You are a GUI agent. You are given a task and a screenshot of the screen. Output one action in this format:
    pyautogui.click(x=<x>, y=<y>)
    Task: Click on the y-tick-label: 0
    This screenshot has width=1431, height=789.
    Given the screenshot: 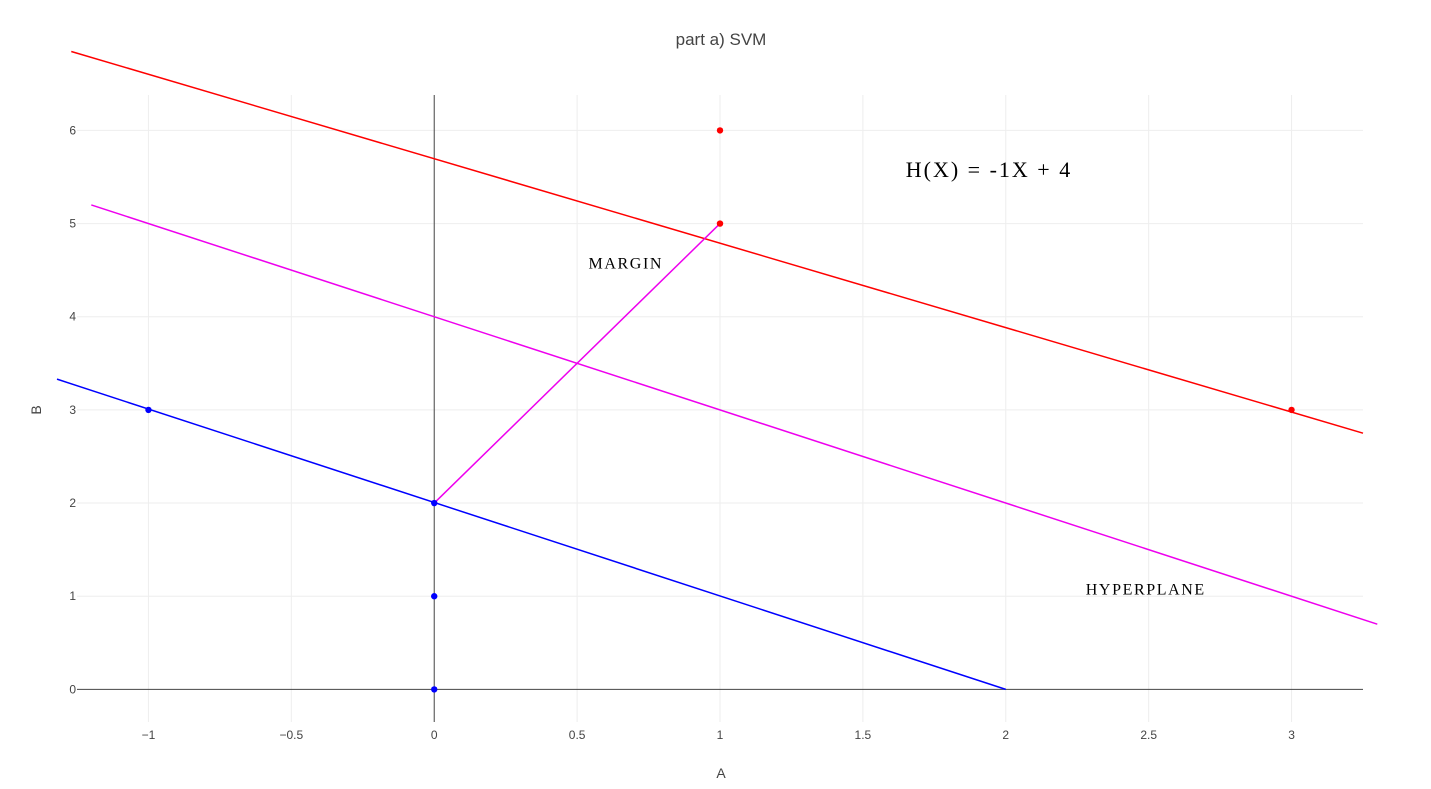 What is the action you would take?
    pyautogui.click(x=72, y=689)
    